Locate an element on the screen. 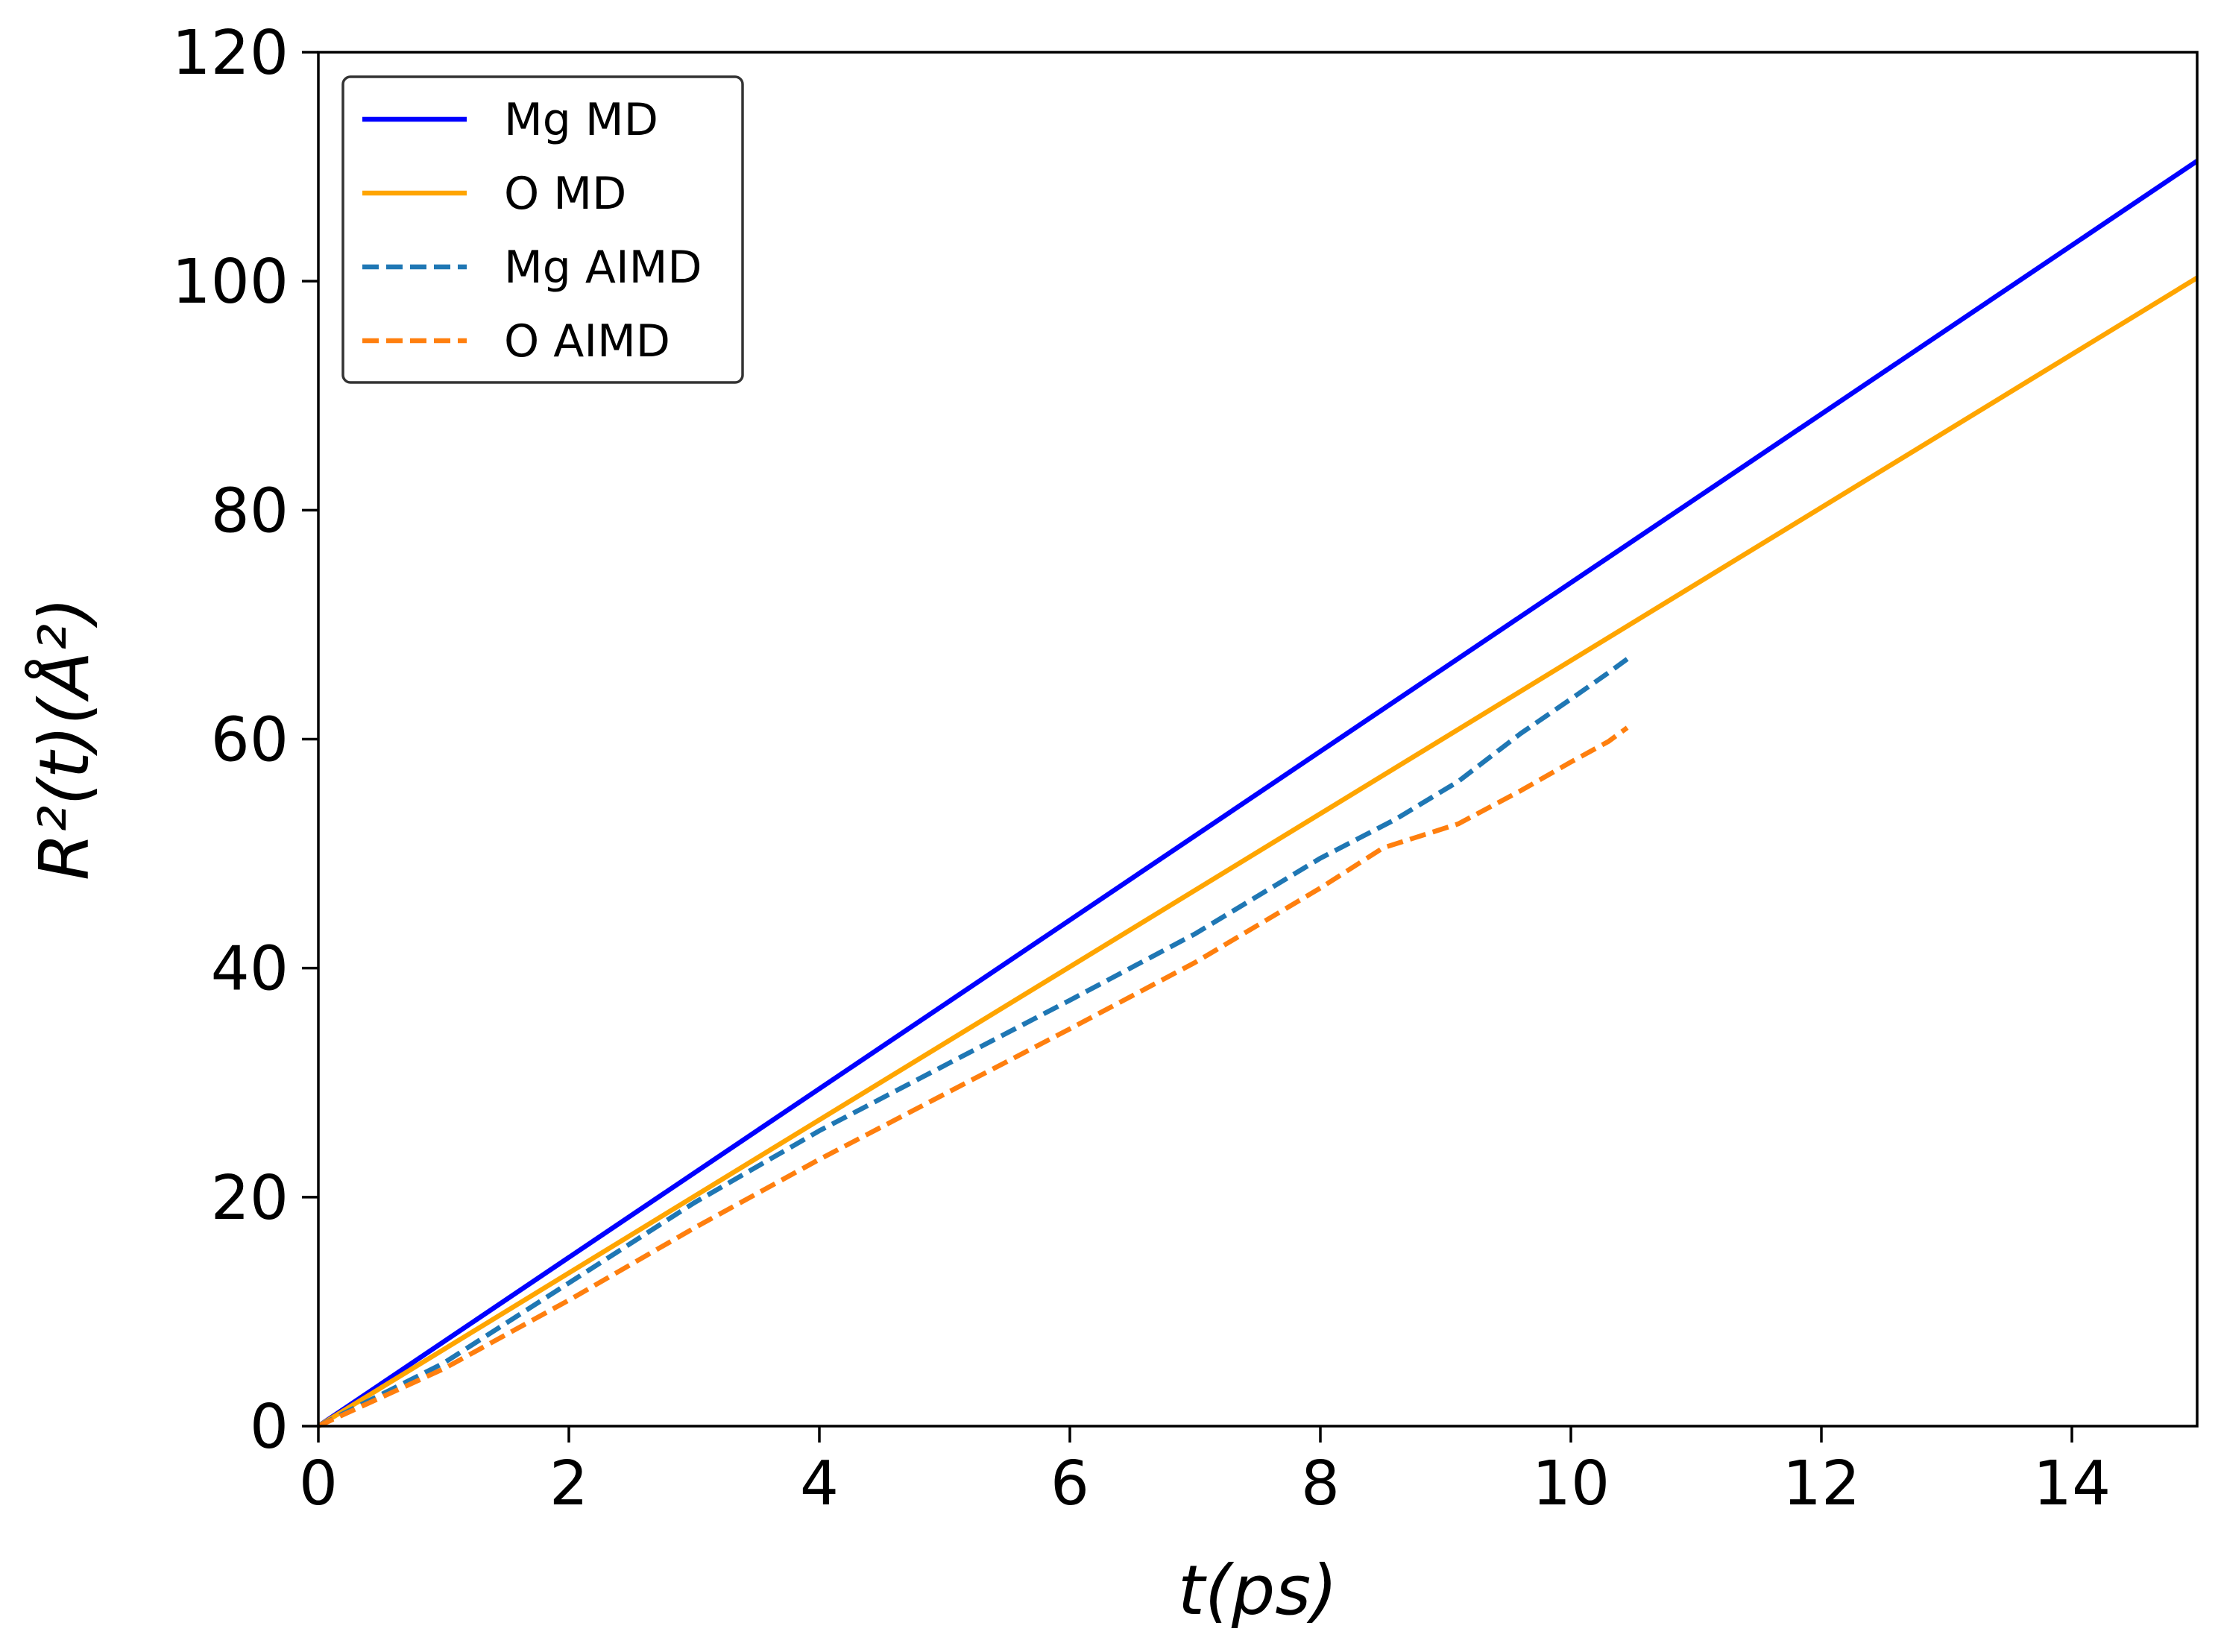 The width and height of the screenshot is (2221, 1652). x-tick-label: 8 is located at coordinates (1320, 1484).